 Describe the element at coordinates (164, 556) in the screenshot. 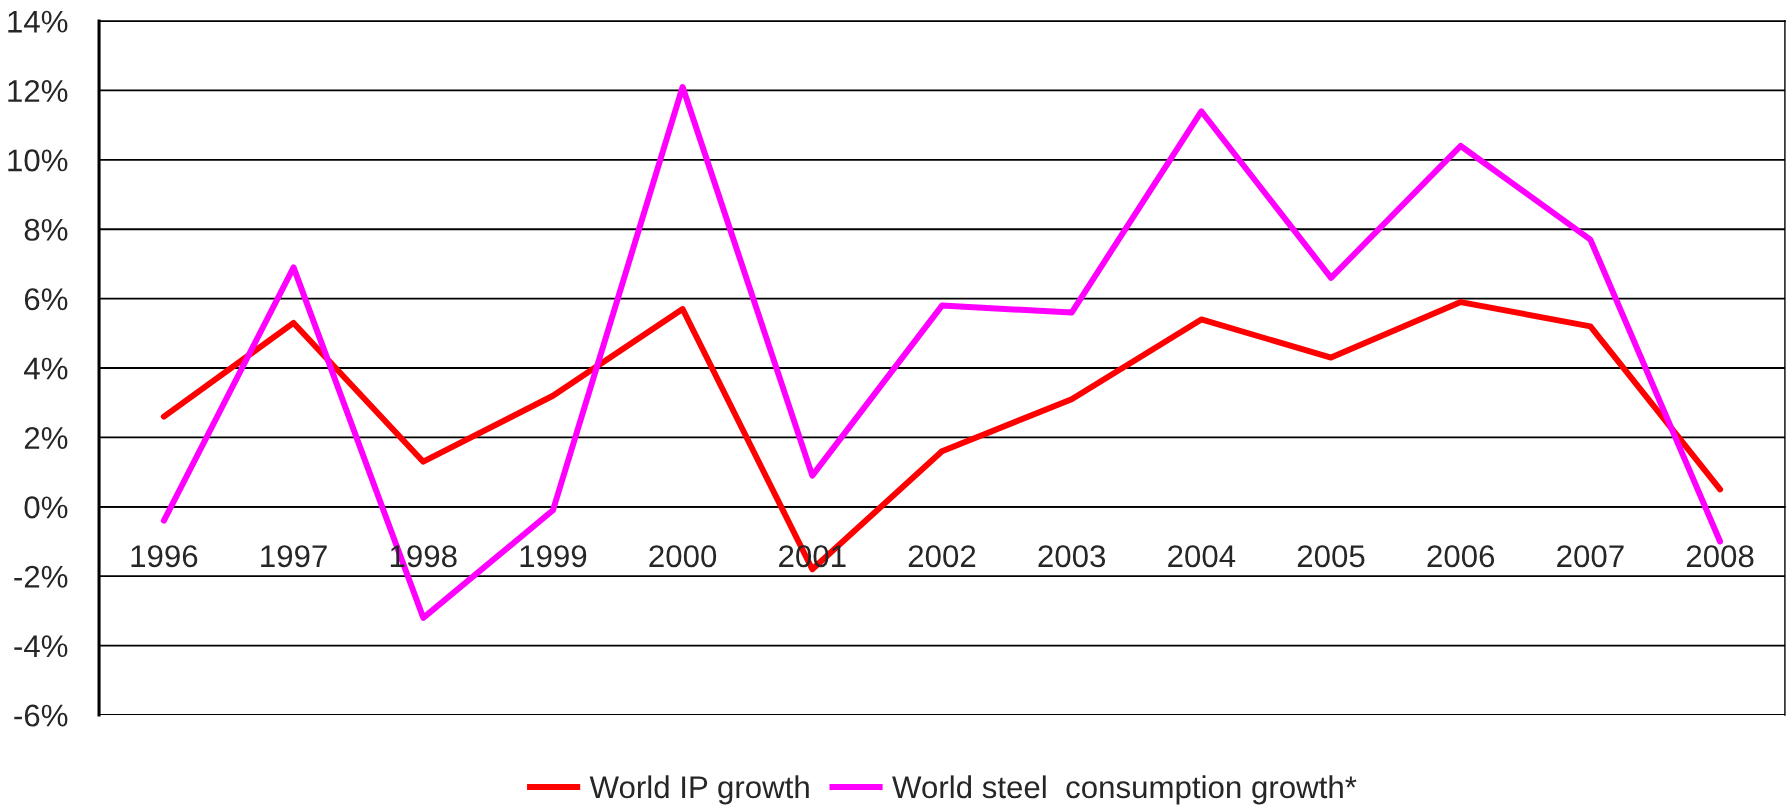

I see `x-tick-label: 1996` at that location.